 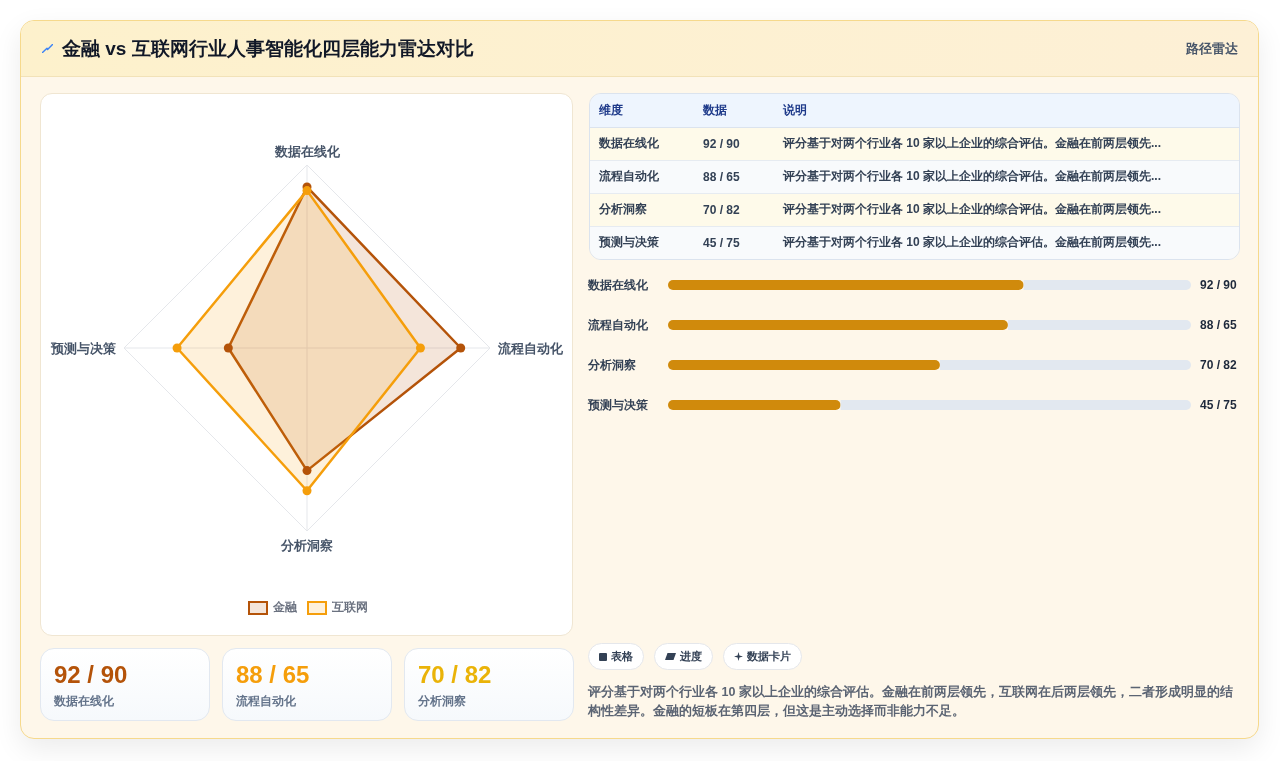 What do you see at coordinates (530, 348) in the screenshot?
I see `spoke-label: 流程自动化` at bounding box center [530, 348].